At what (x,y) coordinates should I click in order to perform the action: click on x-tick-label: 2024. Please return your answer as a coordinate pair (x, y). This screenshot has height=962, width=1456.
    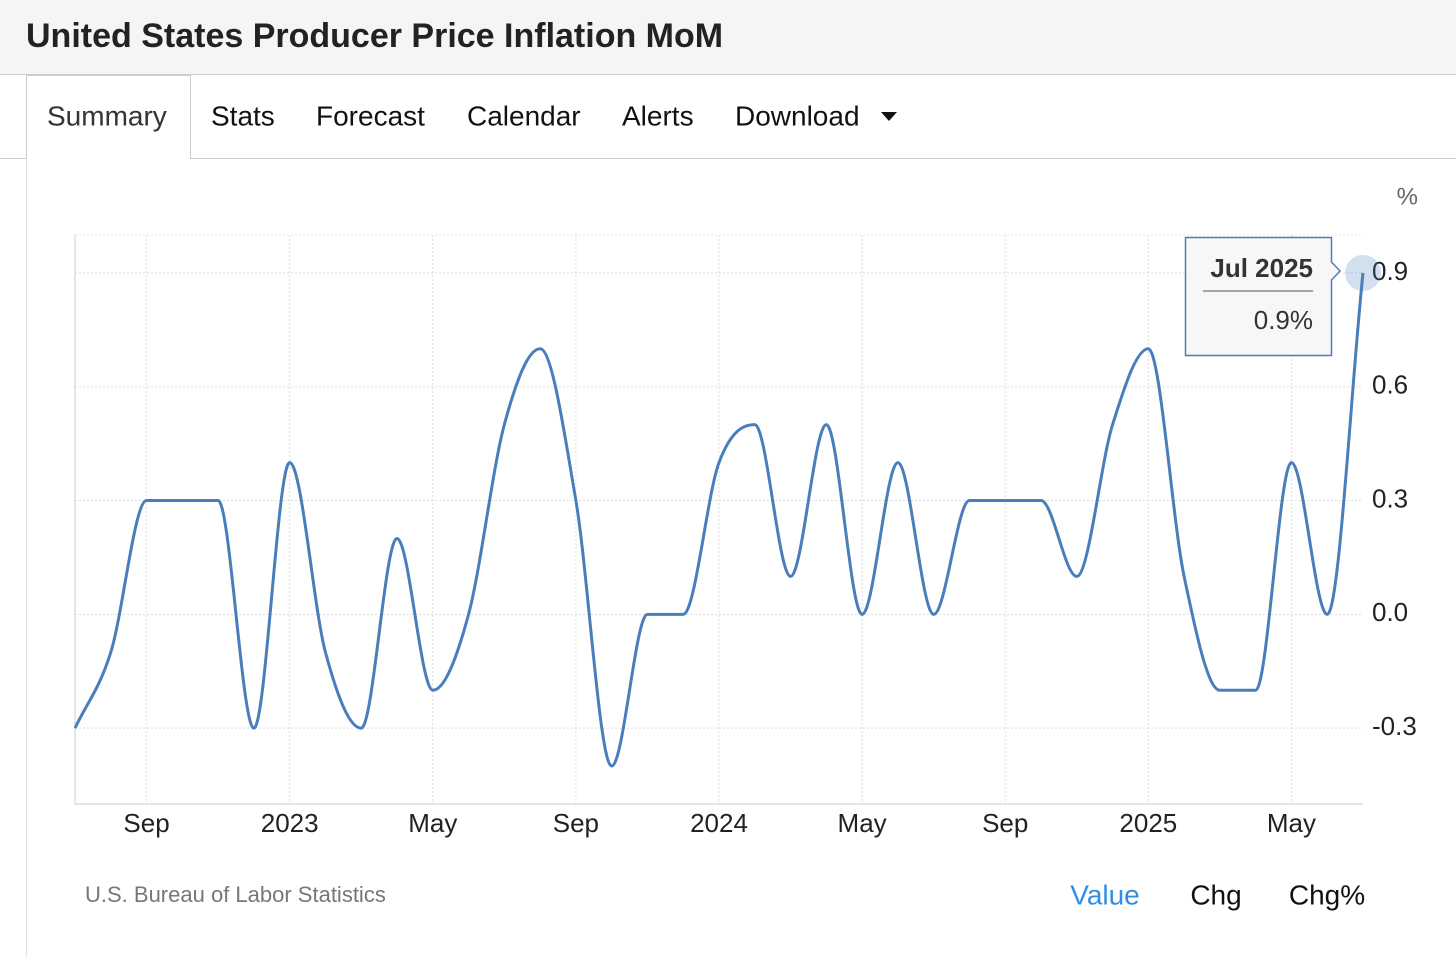
    Looking at the image, I should click on (719, 823).